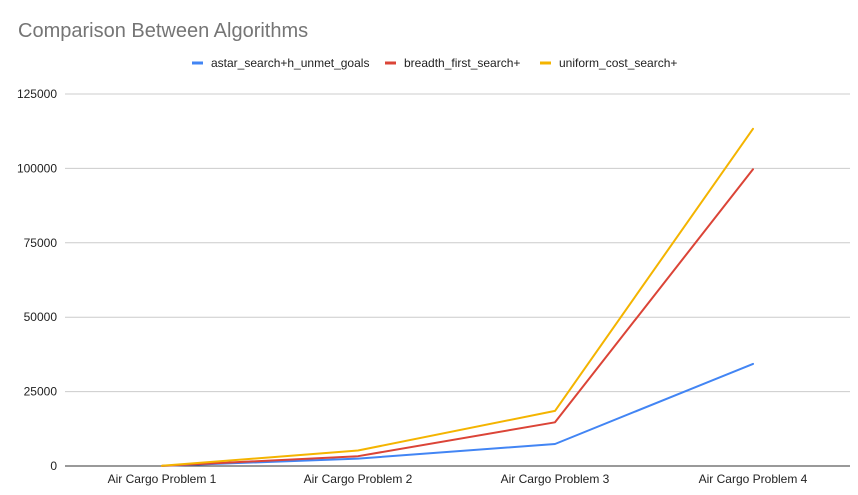 The image size is (858, 495). Describe the element at coordinates (358, 479) in the screenshot. I see `x-tick-label: Air Cargo Problem 2` at that location.